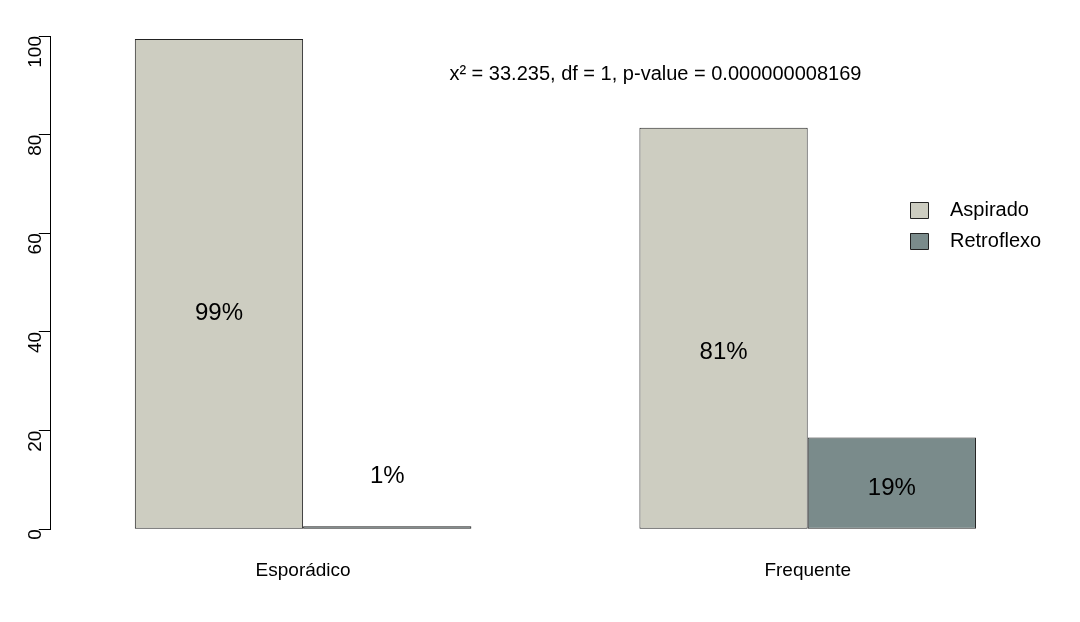 The image size is (1080, 622). I want to click on data-label: 19%, so click(891, 487).